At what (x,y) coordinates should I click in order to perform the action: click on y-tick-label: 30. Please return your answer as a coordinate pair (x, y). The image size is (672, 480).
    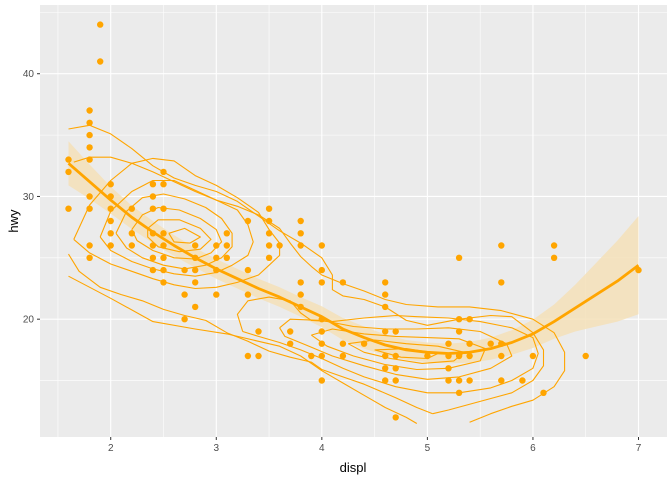
    Looking at the image, I should click on (29, 197).